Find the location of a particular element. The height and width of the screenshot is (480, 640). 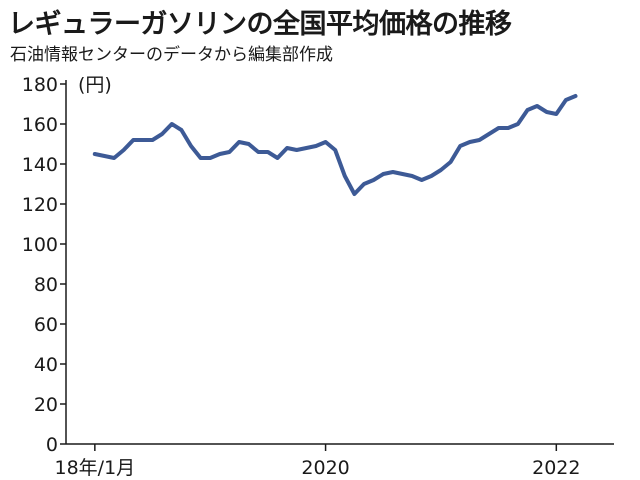

y-axis-ticks: 0 20 40 60 80 100 120 140 160 180 is located at coordinates (44, 265).